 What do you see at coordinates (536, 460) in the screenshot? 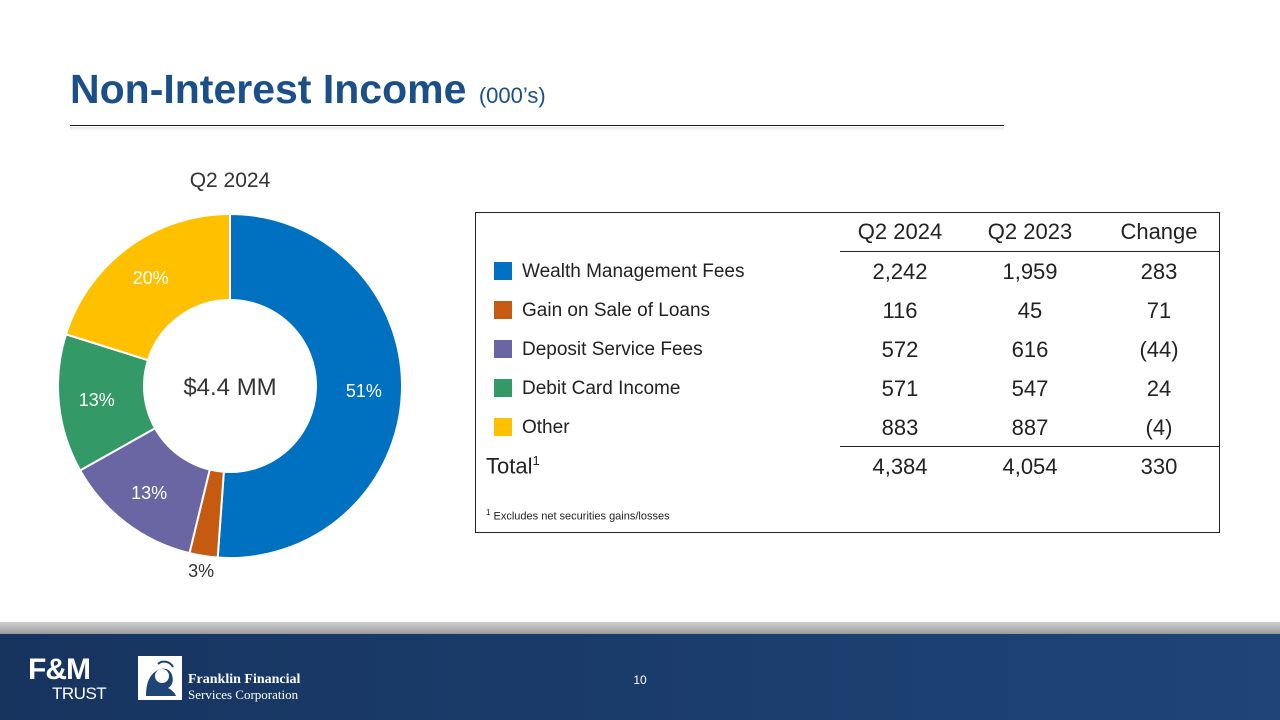
I see `total-footnote-marker: 1` at bounding box center [536, 460].